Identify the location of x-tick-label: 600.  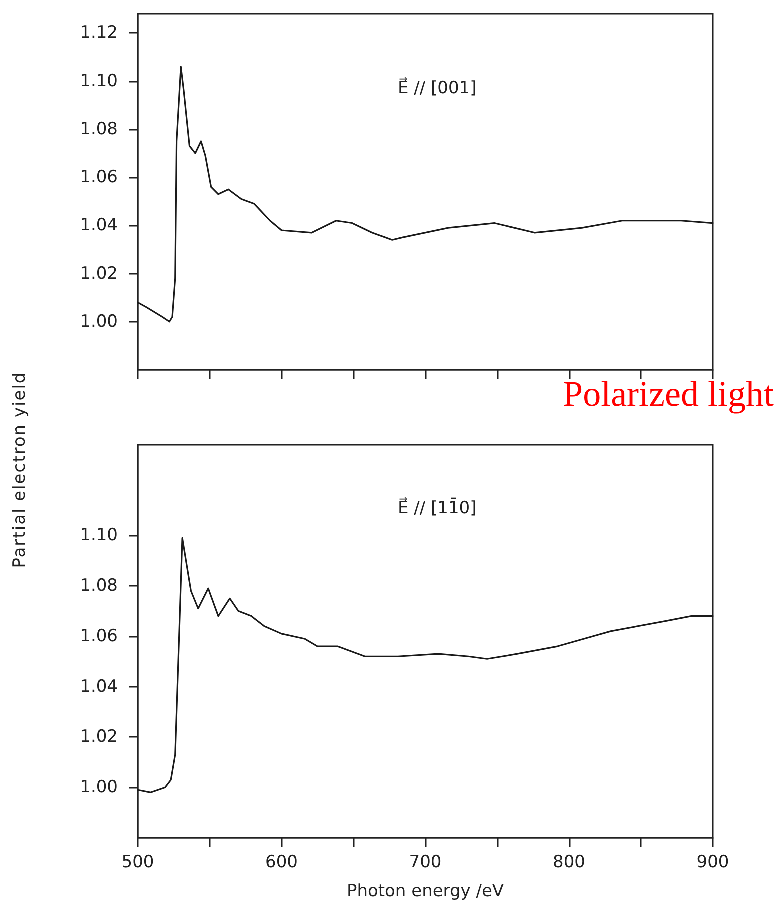
(282, 862).